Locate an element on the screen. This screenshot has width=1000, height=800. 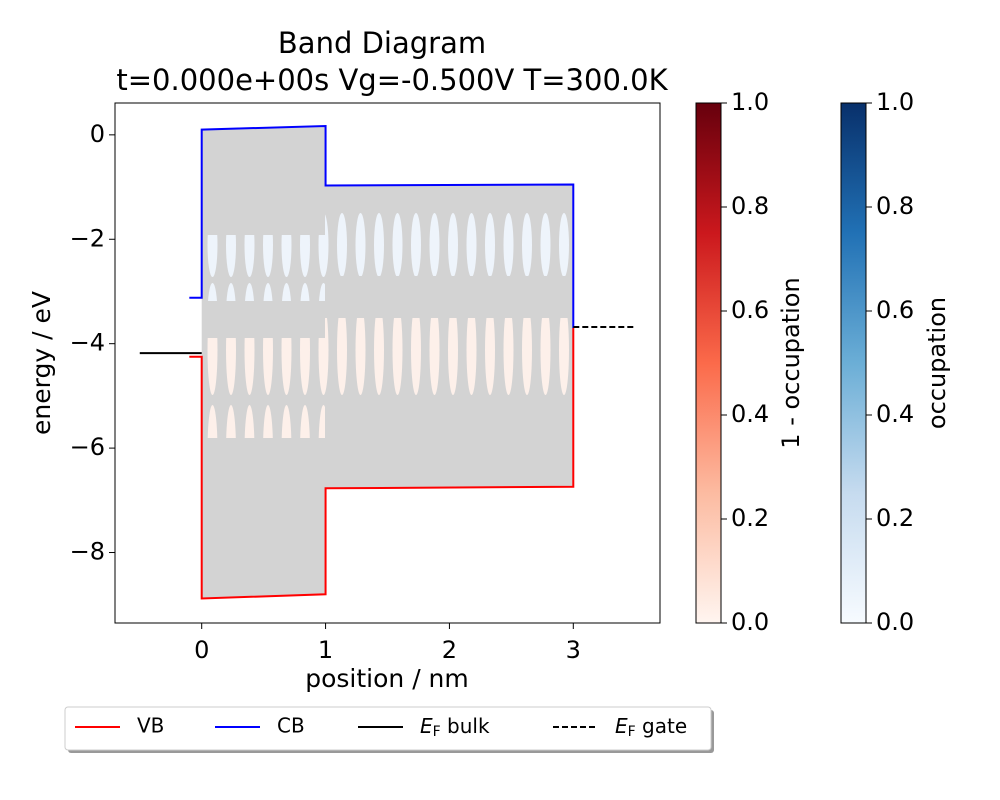
y-tick-label: −8 is located at coordinates (87, 552).